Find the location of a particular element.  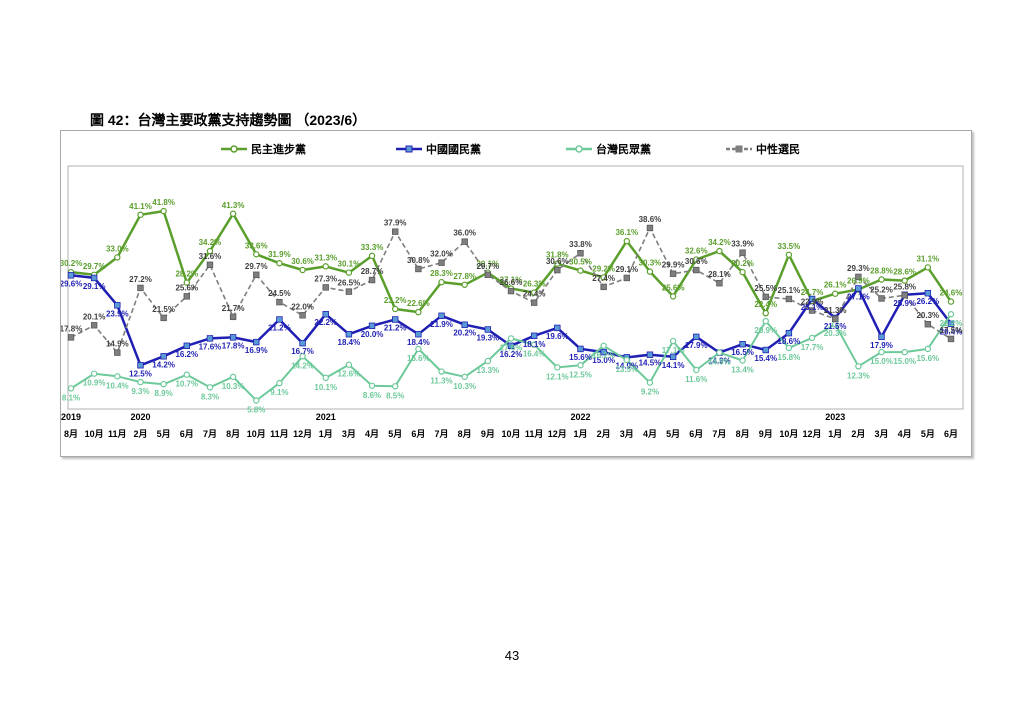

data-label-s1-20: 18.1% is located at coordinates (534, 344).